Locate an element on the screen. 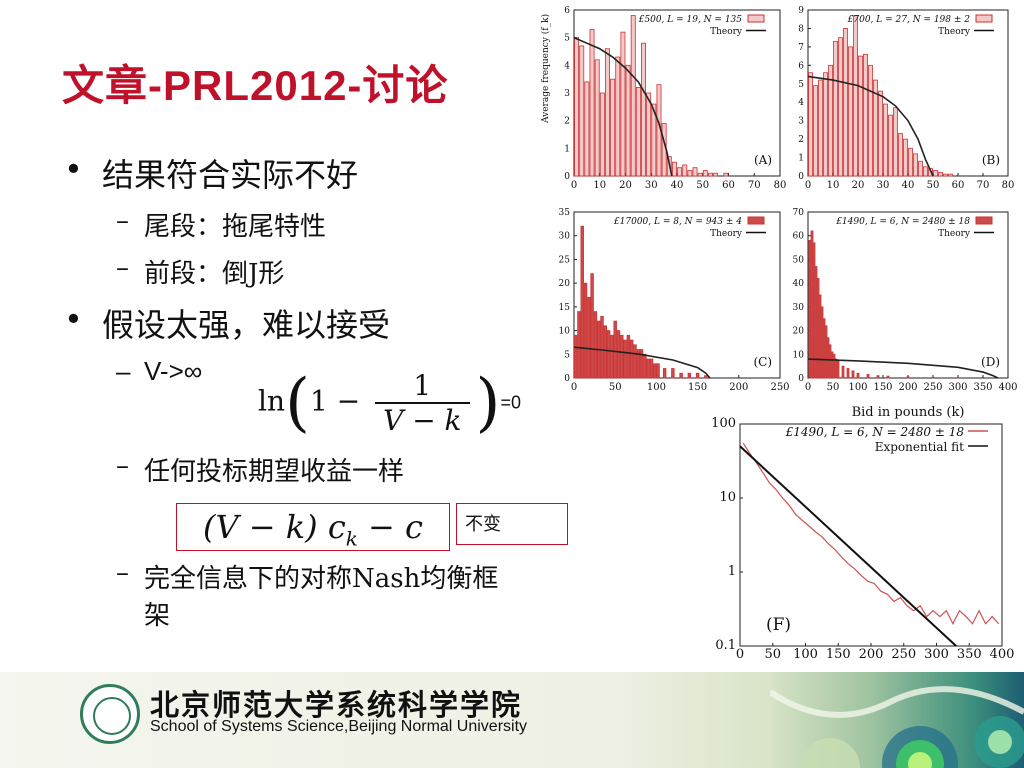 The width and height of the screenshot is (1024, 768). formula-note: 不变 is located at coordinates (512, 524).